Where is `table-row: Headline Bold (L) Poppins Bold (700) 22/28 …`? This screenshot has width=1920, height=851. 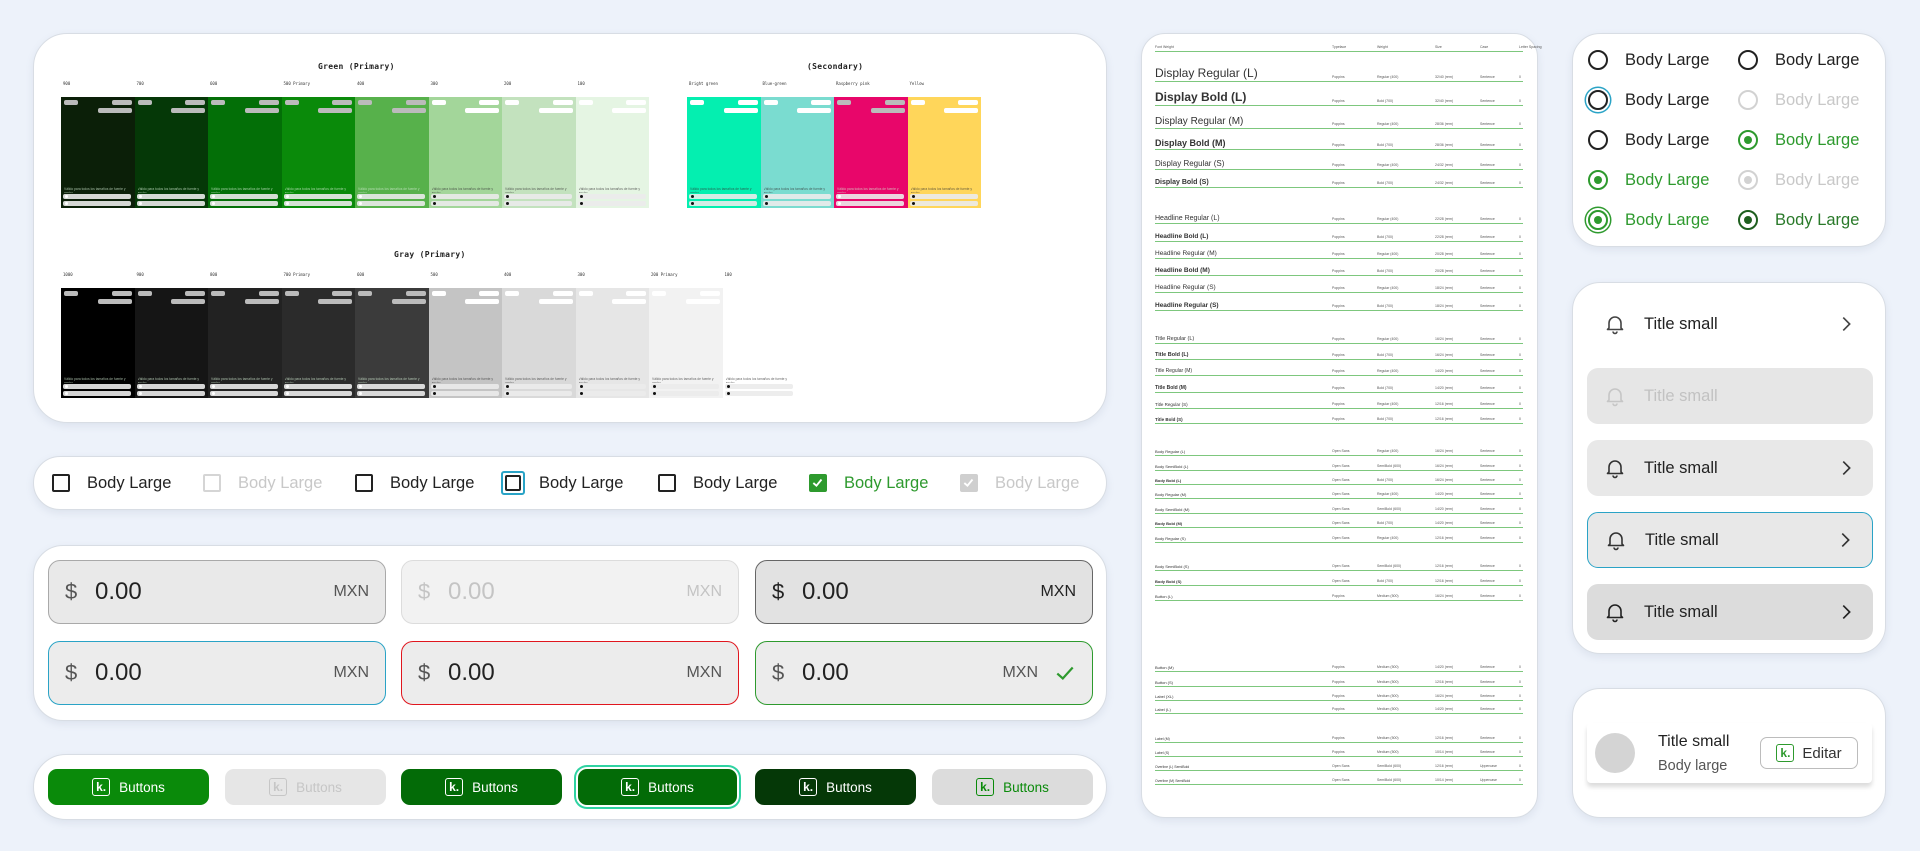
table-row: Headline Bold (L) Poppins Bold (700) 22/28 … is located at coordinates (1339, 235).